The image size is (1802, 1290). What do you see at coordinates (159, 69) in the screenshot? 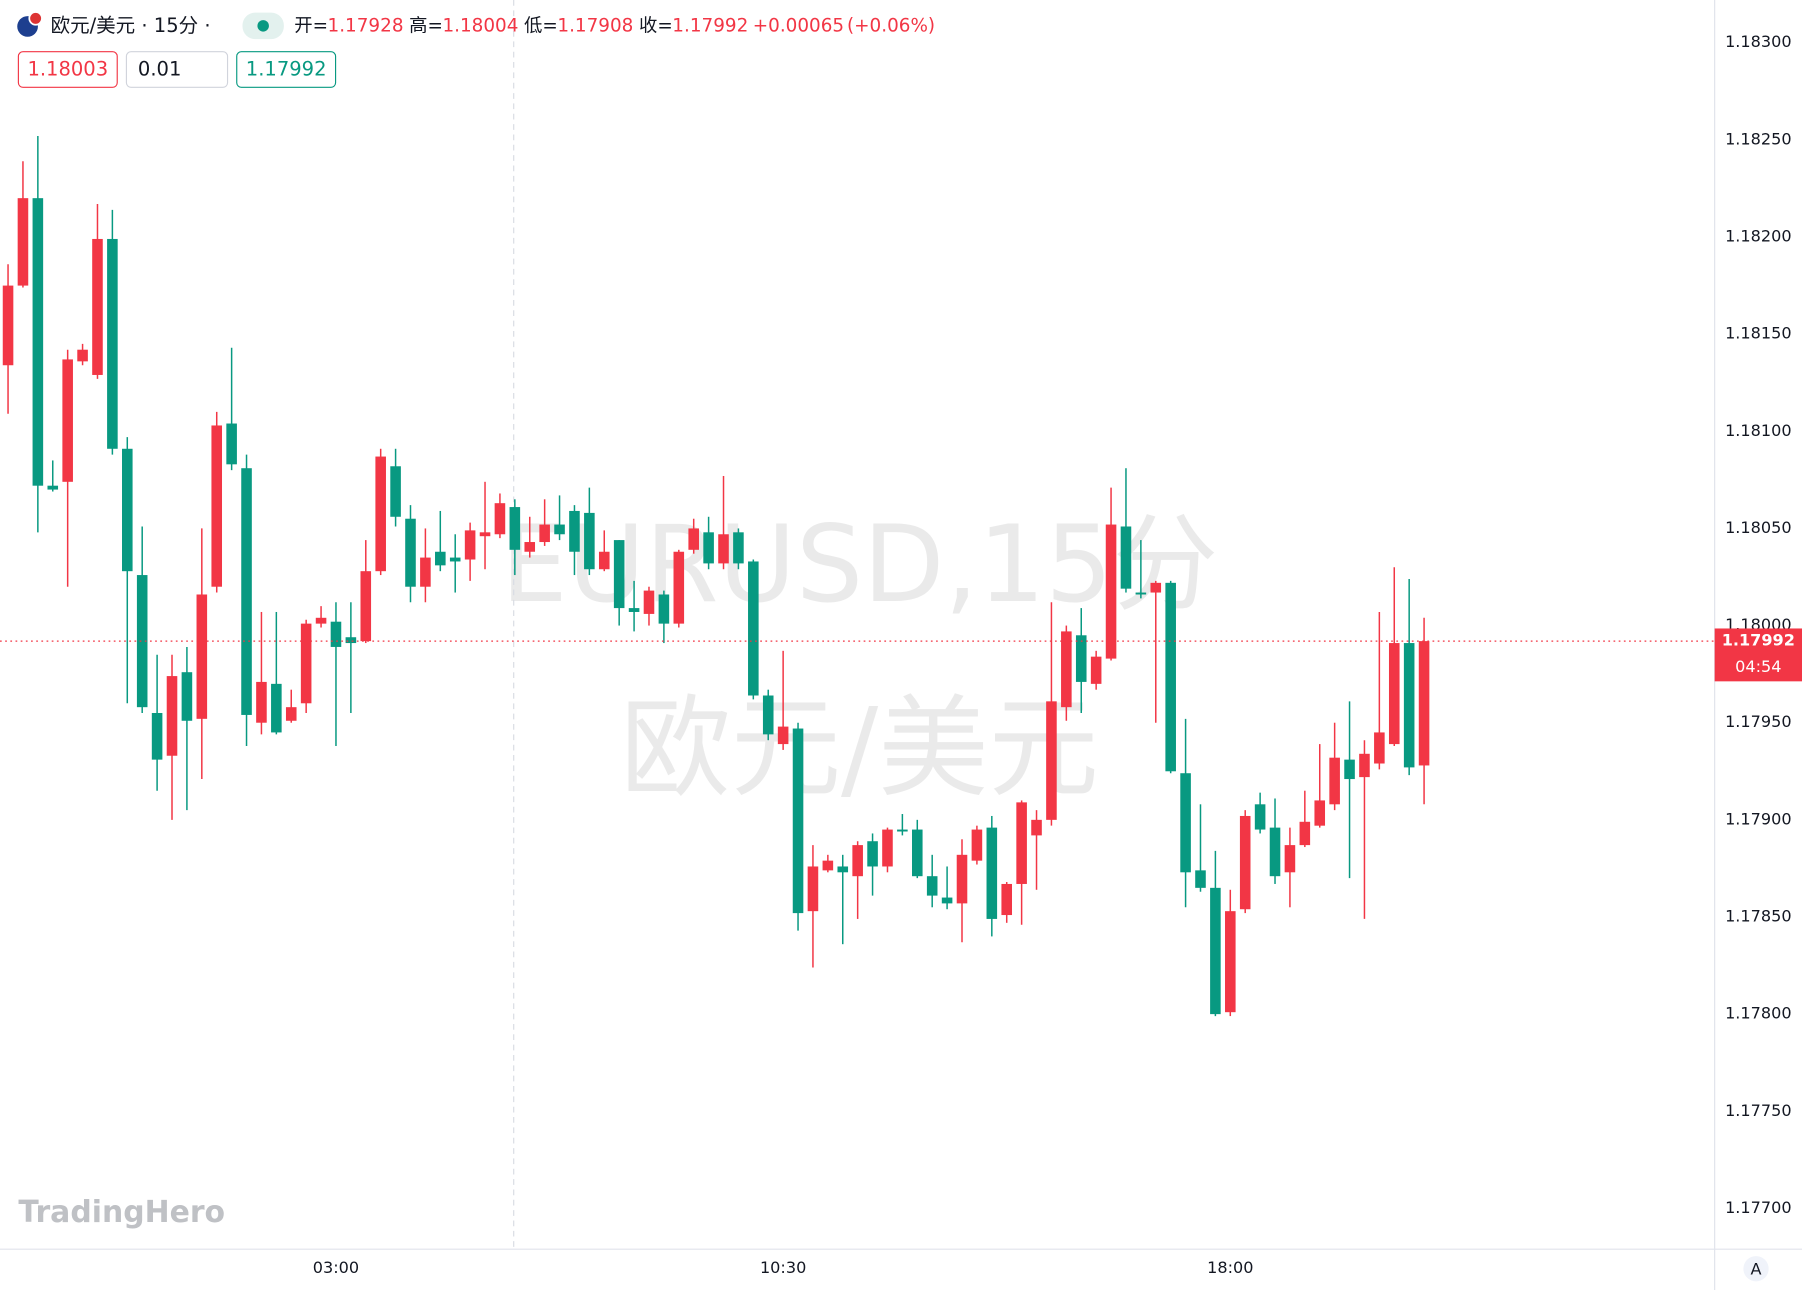
I see `lot-size: 0.01` at bounding box center [159, 69].